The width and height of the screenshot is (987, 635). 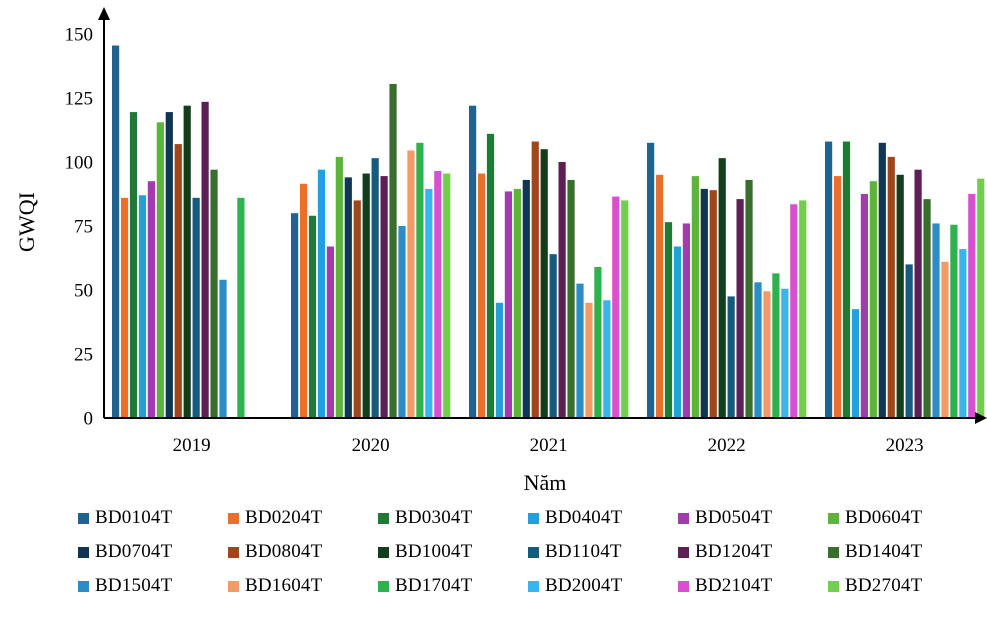 I want to click on bar-BD1704T-2020, so click(x=420, y=280).